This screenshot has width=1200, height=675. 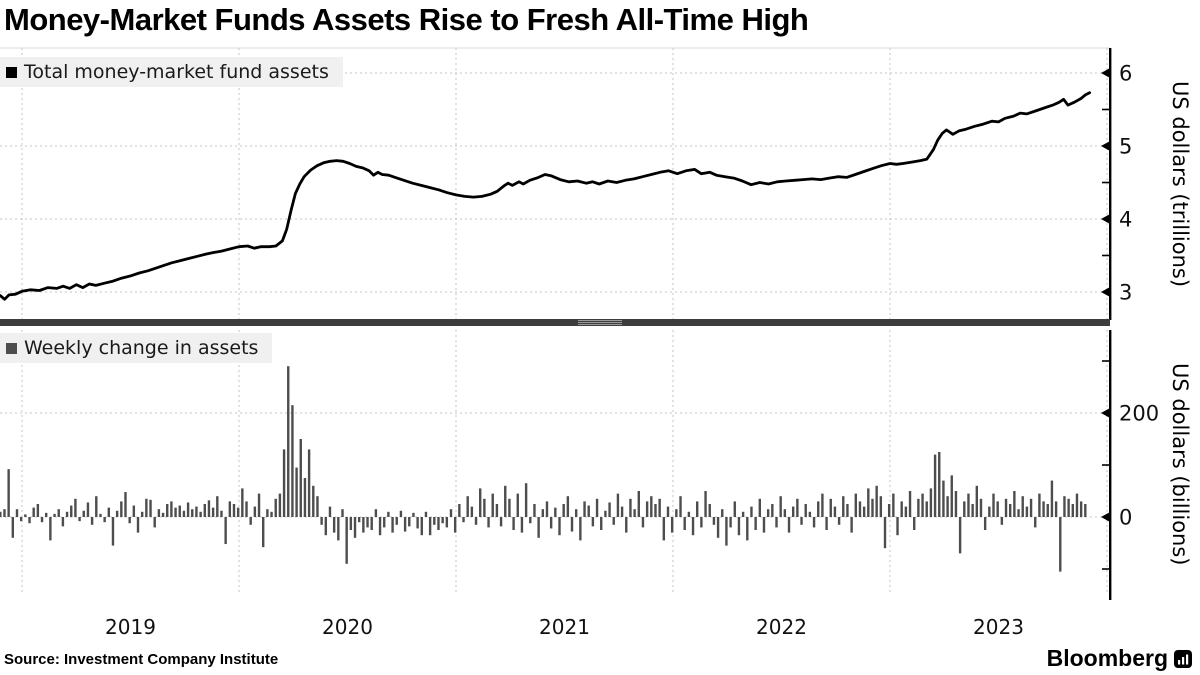 I want to click on legend-total-assets: Total money-market fund assets, so click(x=171, y=72).